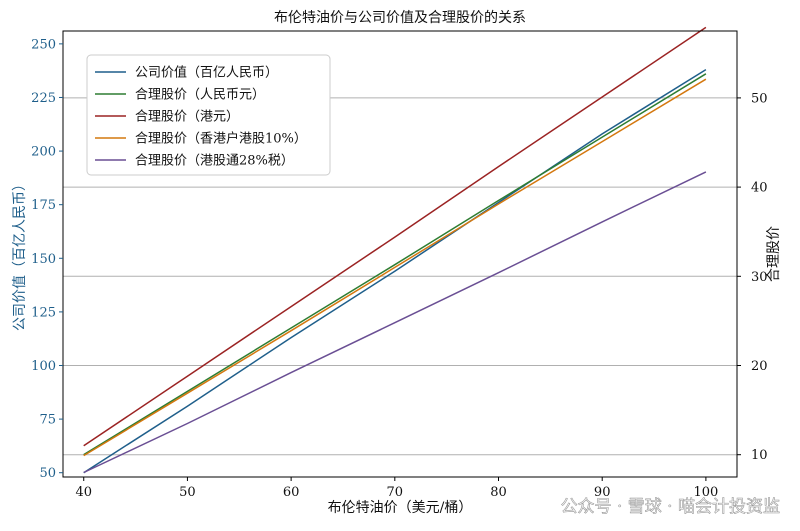  What do you see at coordinates (400, 18) in the screenshot?
I see `chart-title: 布伦特油价与公司价值及合理股价的关系` at bounding box center [400, 18].